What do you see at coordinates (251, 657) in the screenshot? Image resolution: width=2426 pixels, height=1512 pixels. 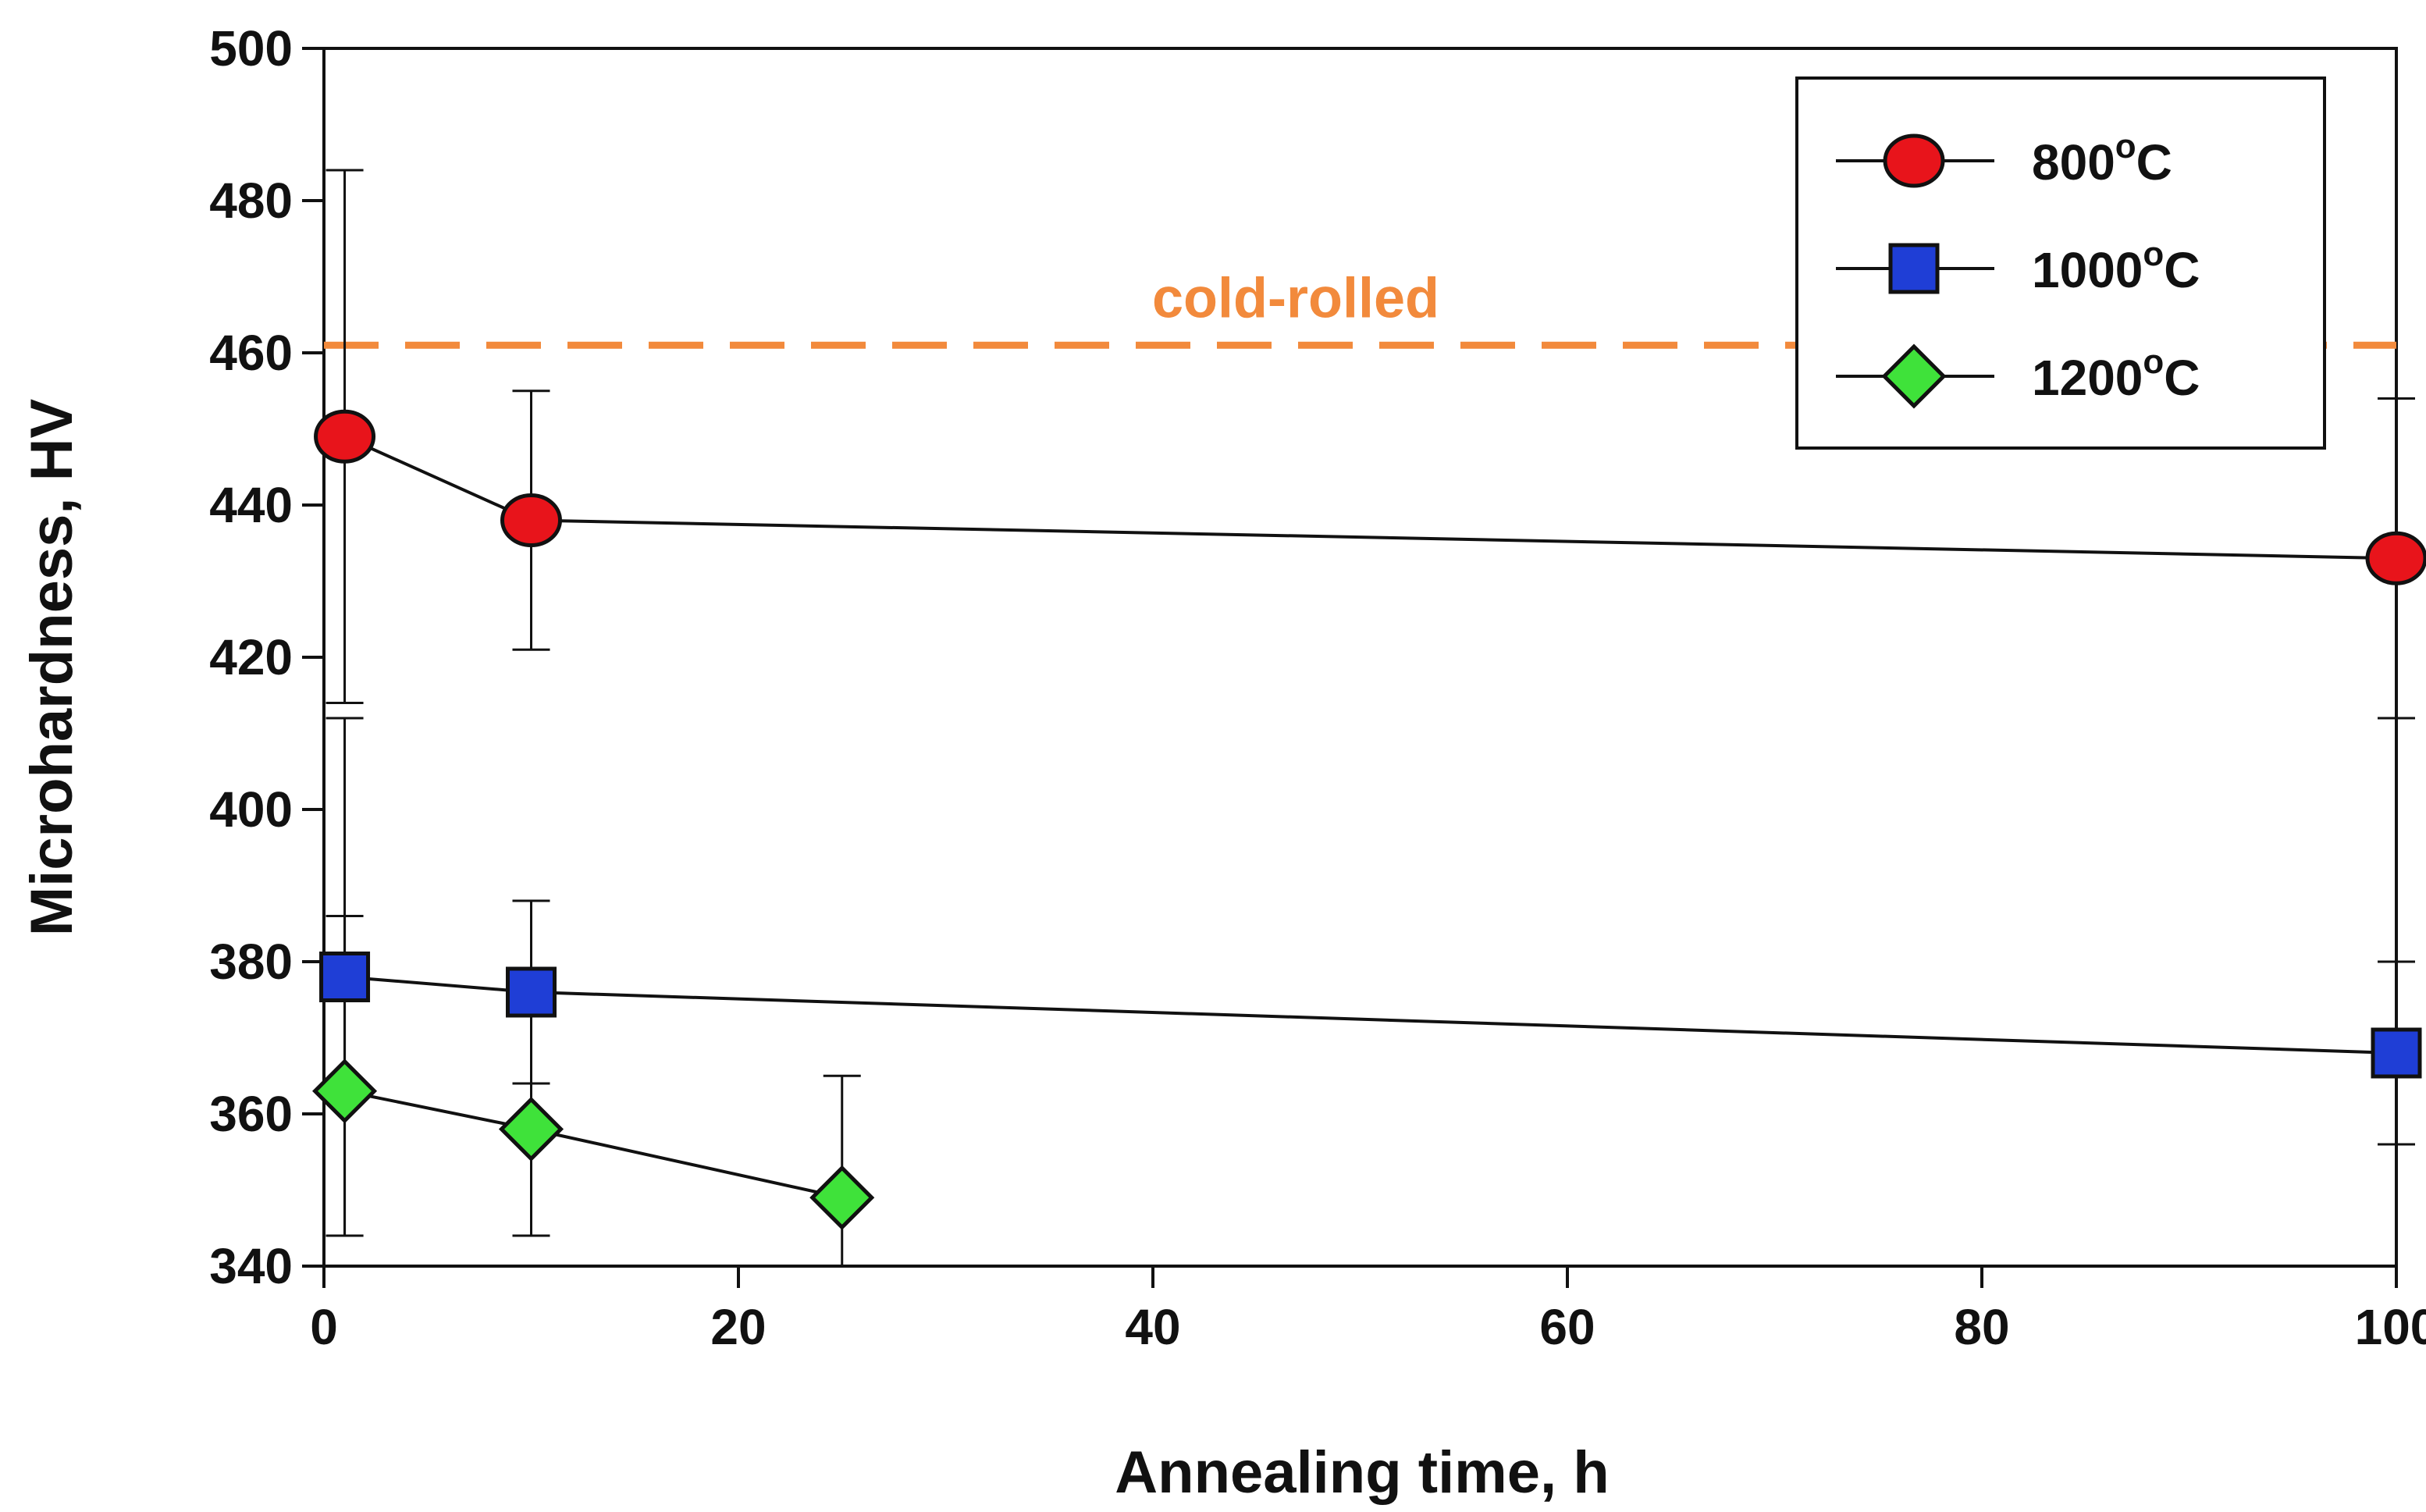 I see `y-tick-label: 420` at bounding box center [251, 657].